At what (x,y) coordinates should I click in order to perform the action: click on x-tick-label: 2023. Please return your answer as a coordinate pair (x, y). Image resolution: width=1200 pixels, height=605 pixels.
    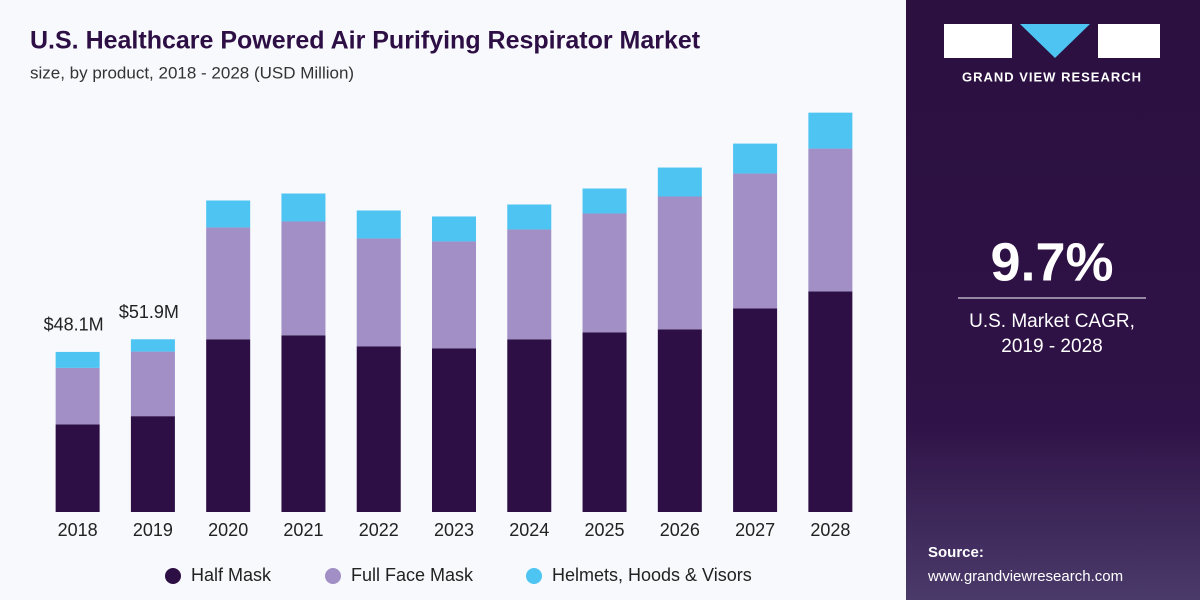
    Looking at the image, I should click on (454, 530).